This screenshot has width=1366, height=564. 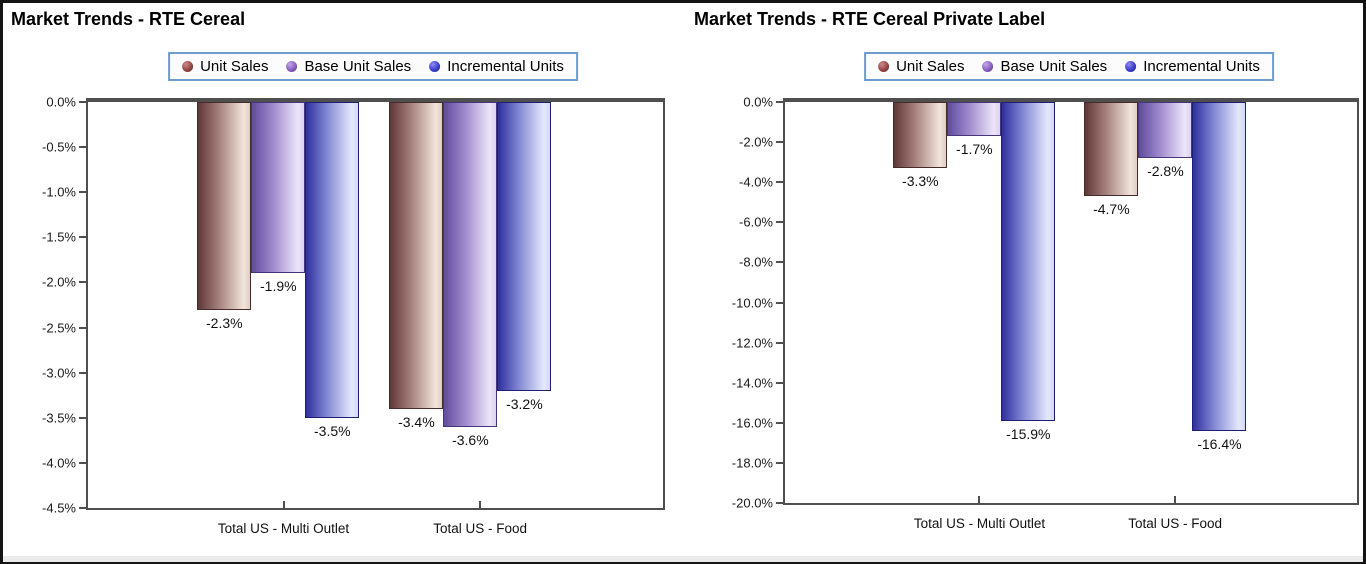 What do you see at coordinates (752, 463) in the screenshot?
I see `y-tick-label: -18.0%` at bounding box center [752, 463].